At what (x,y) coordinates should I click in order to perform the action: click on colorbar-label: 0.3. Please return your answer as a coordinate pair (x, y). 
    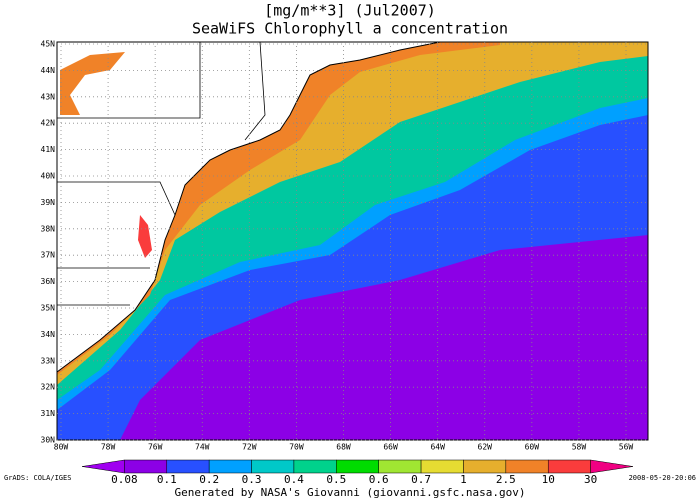
    Looking at the image, I should click on (252, 479).